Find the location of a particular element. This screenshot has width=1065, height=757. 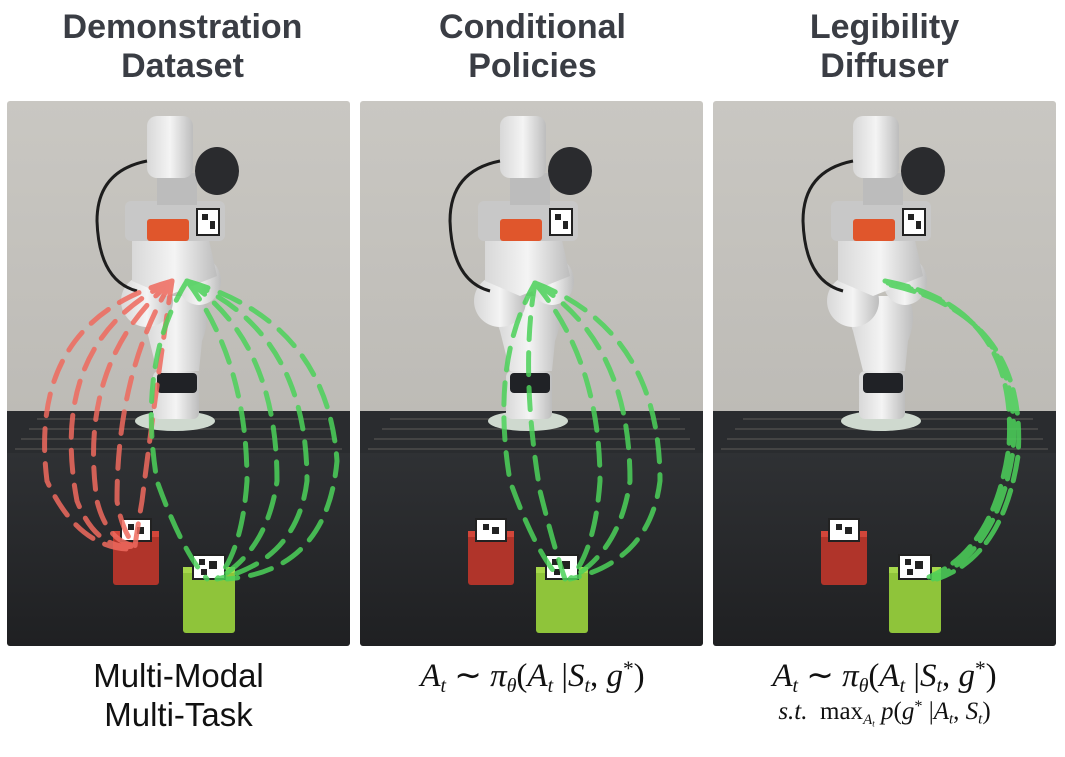

title-line-2: Policies is located at coordinates (532, 66).